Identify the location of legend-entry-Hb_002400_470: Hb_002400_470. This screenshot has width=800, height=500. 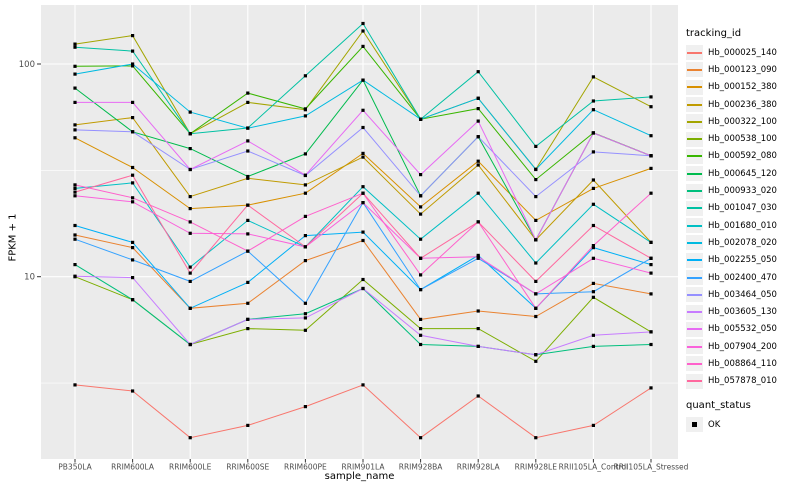
(742, 277).